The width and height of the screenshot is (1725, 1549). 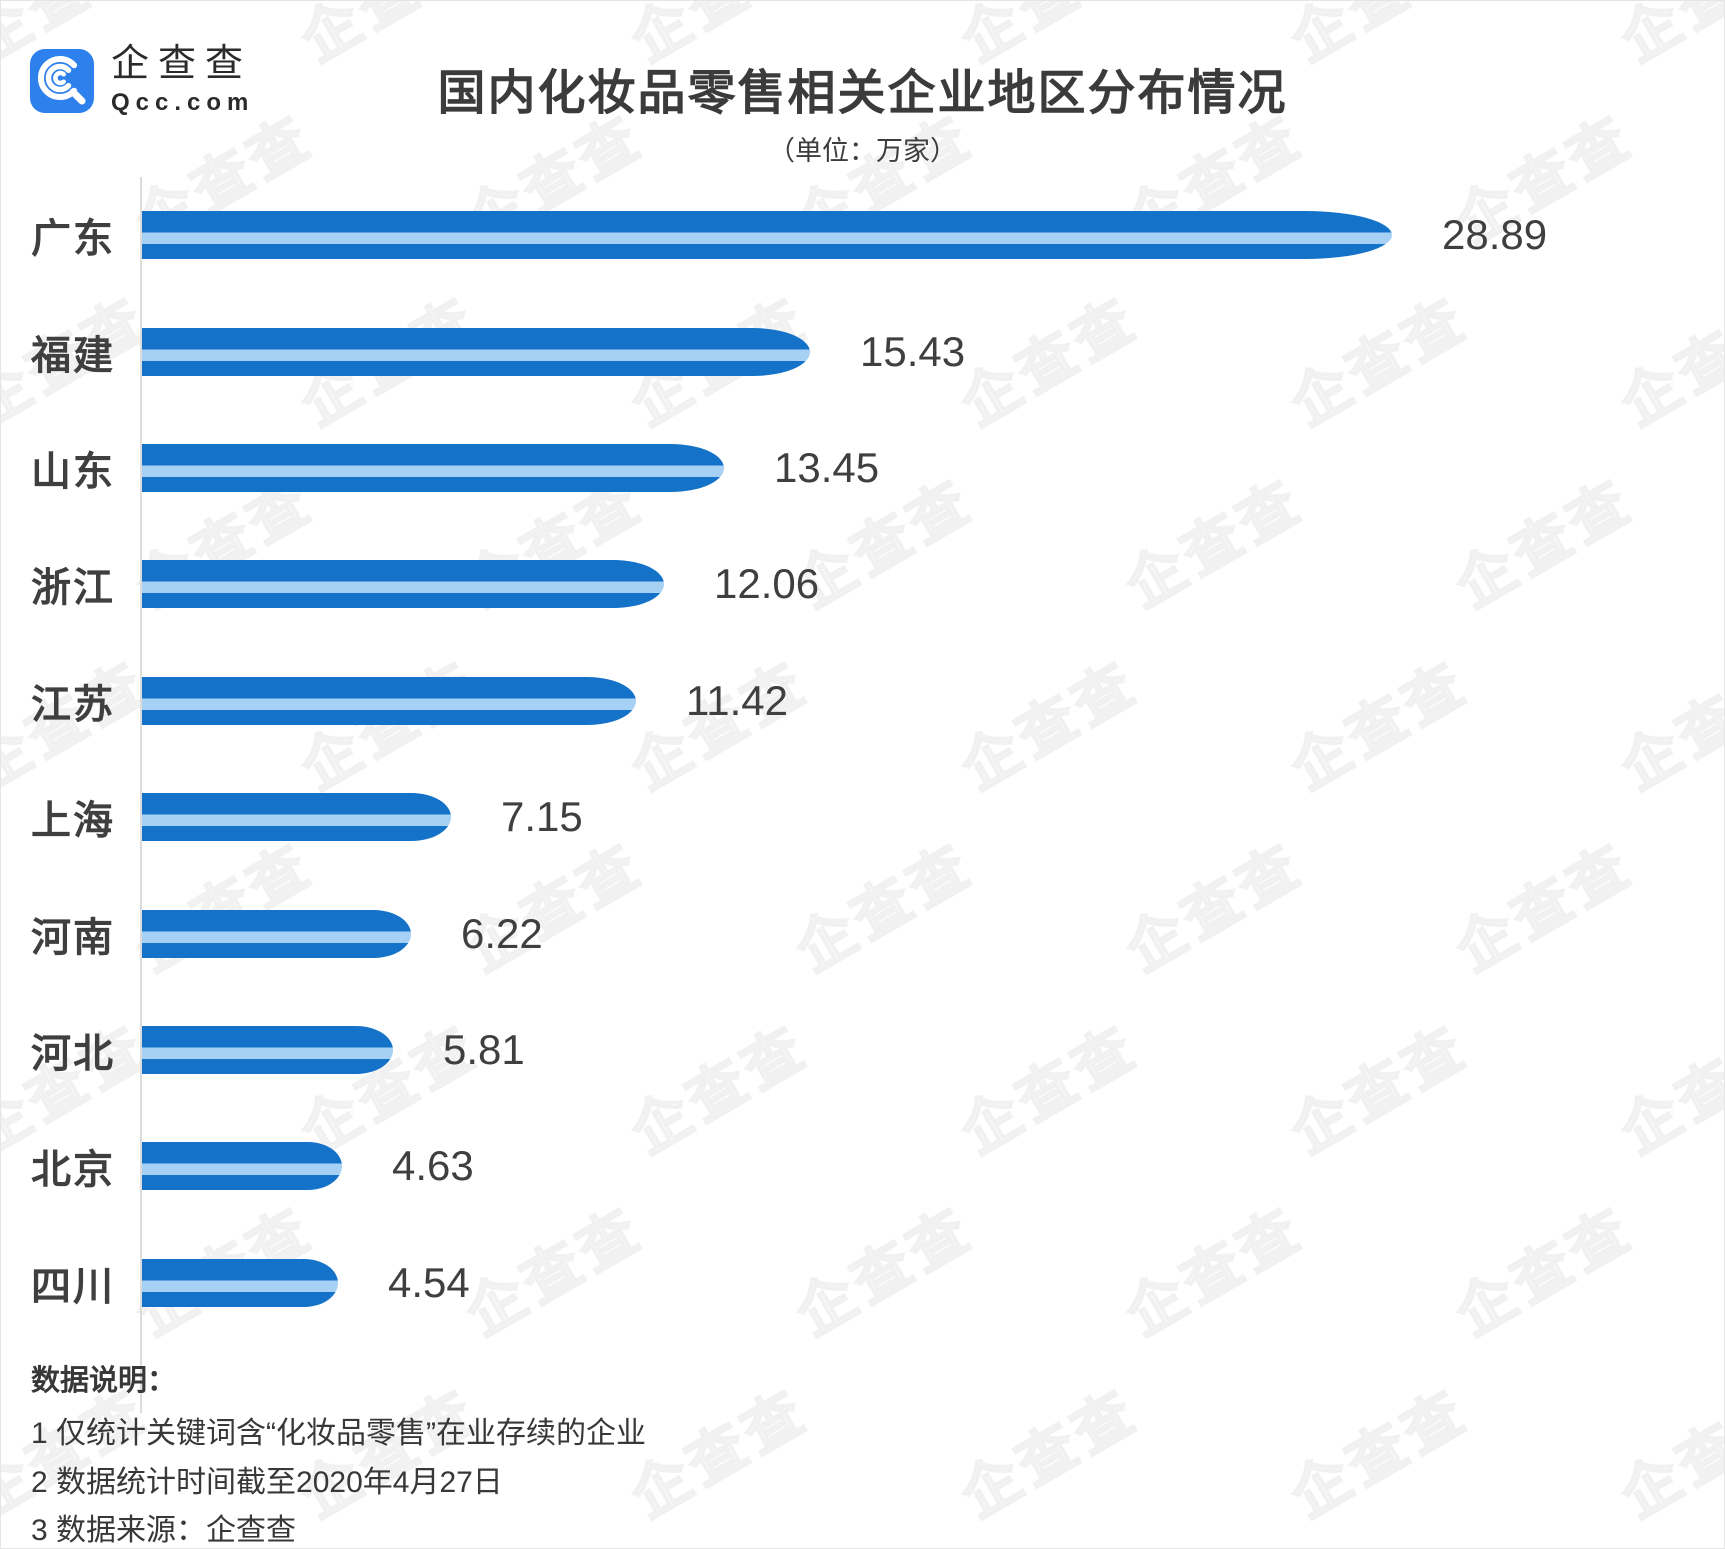 I want to click on value-label: 4.54, so click(x=429, y=1282).